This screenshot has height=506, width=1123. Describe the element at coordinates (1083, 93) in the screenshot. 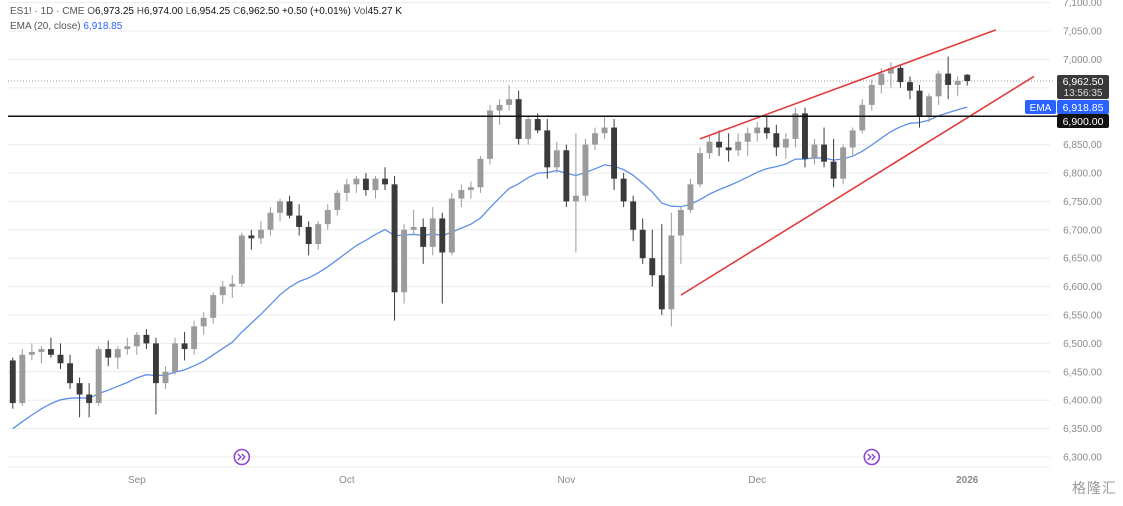

I see `countdown-badge: 13:56:35` at that location.